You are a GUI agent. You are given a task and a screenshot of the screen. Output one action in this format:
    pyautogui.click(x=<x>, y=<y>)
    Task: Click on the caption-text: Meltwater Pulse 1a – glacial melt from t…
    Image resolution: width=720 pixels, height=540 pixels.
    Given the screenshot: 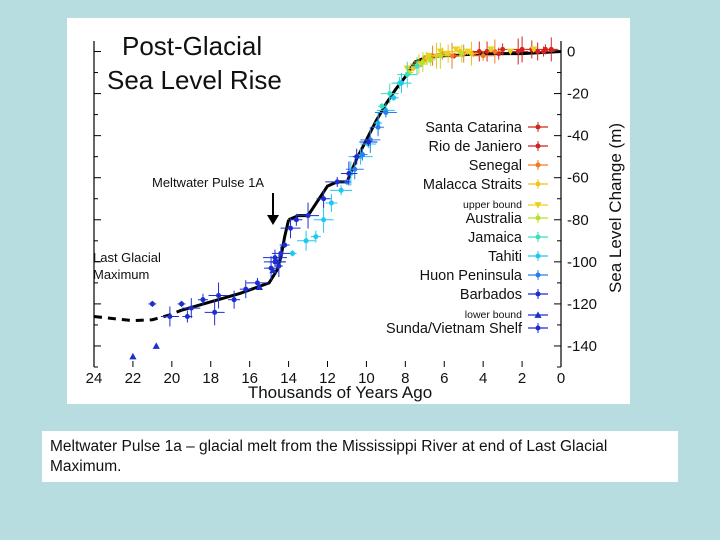 What is the action you would take?
    pyautogui.click(x=329, y=456)
    